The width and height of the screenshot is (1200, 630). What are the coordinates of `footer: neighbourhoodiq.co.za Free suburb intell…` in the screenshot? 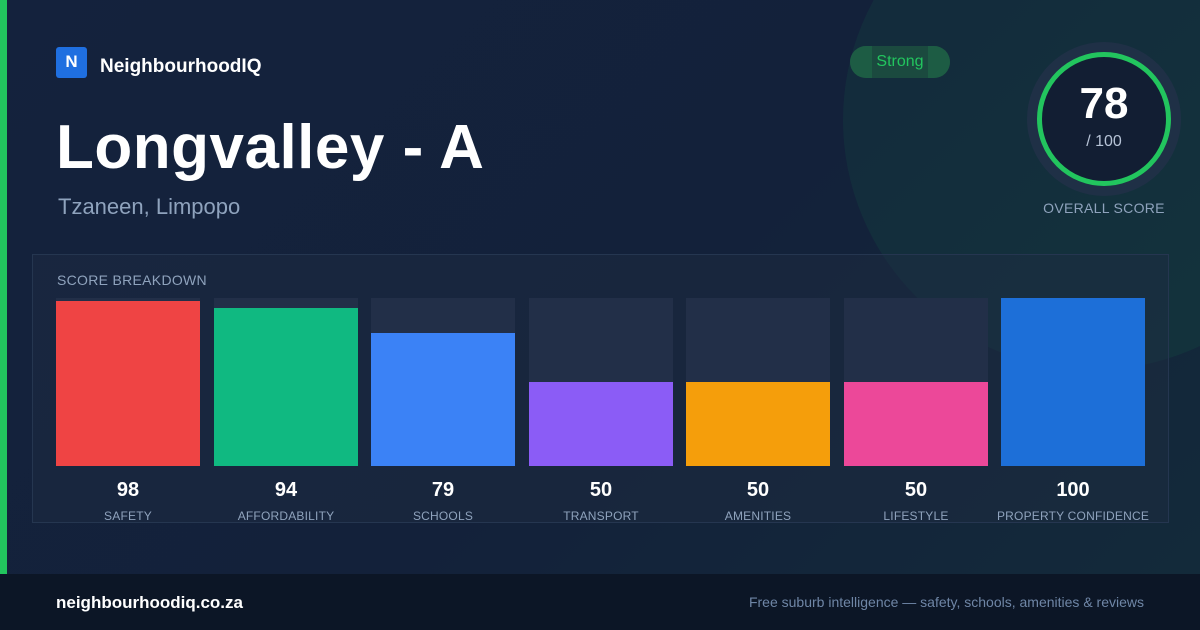 It's located at (600, 602).